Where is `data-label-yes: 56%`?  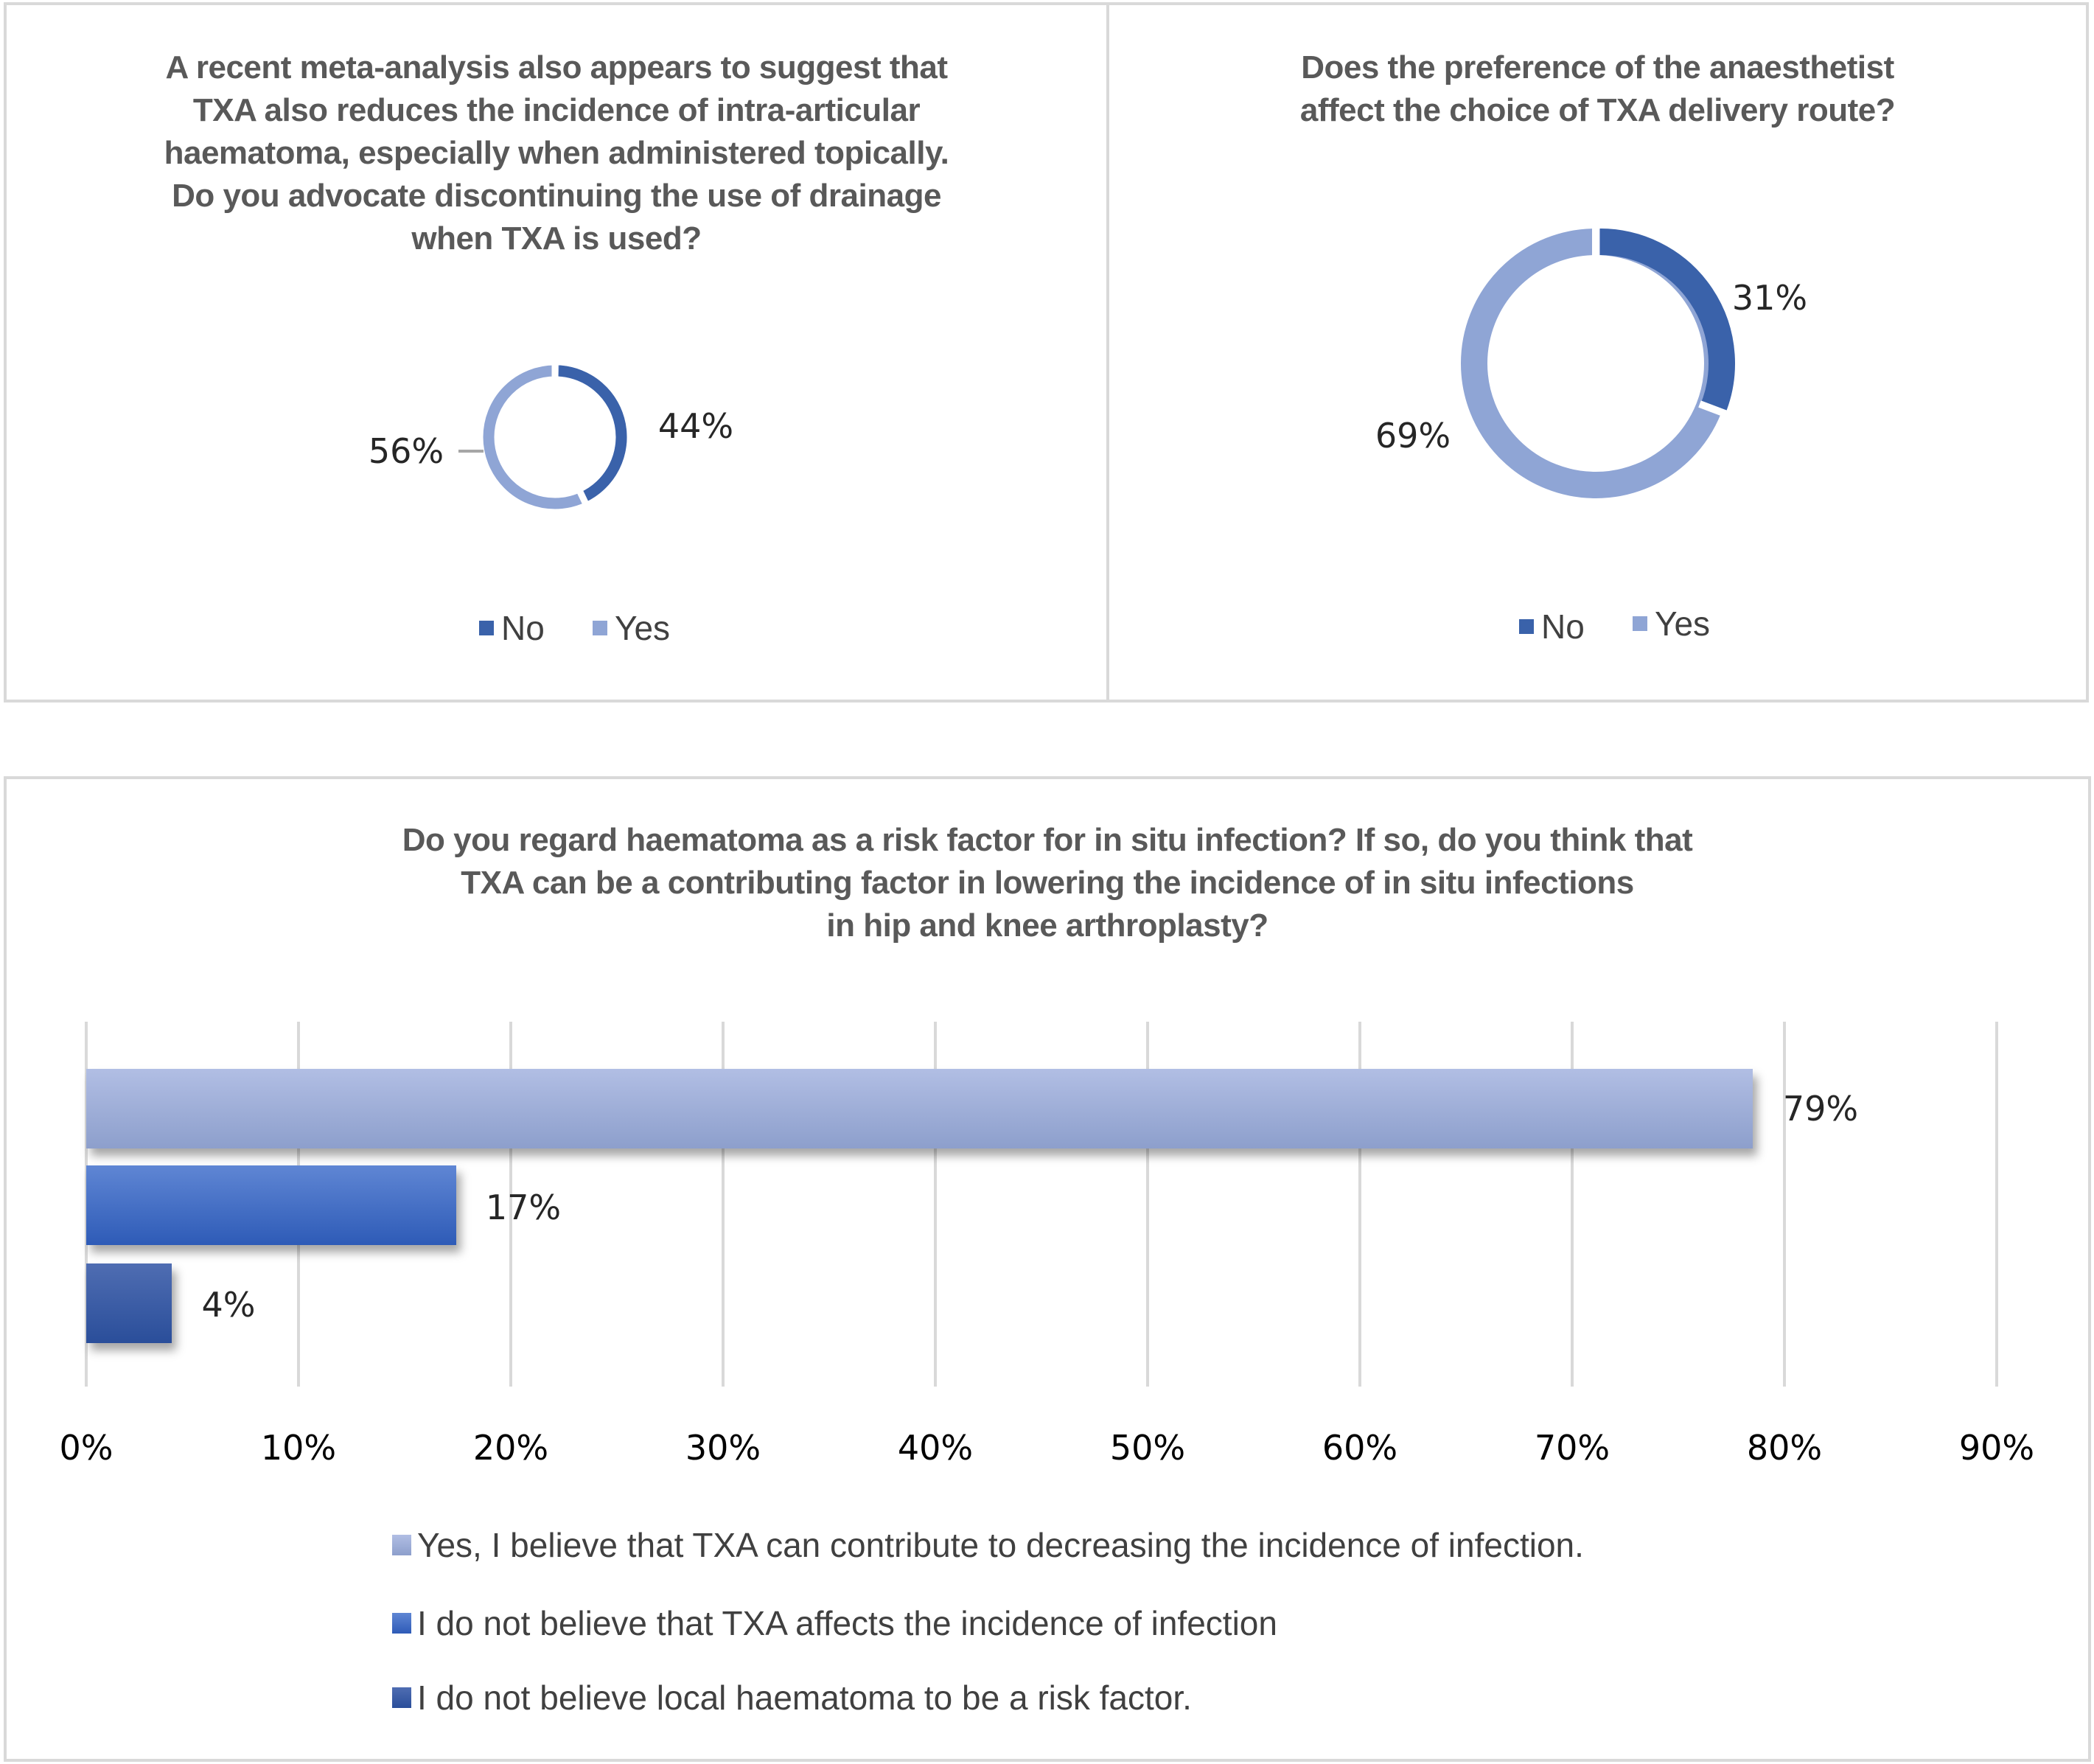 data-label-yes: 56% is located at coordinates (406, 451).